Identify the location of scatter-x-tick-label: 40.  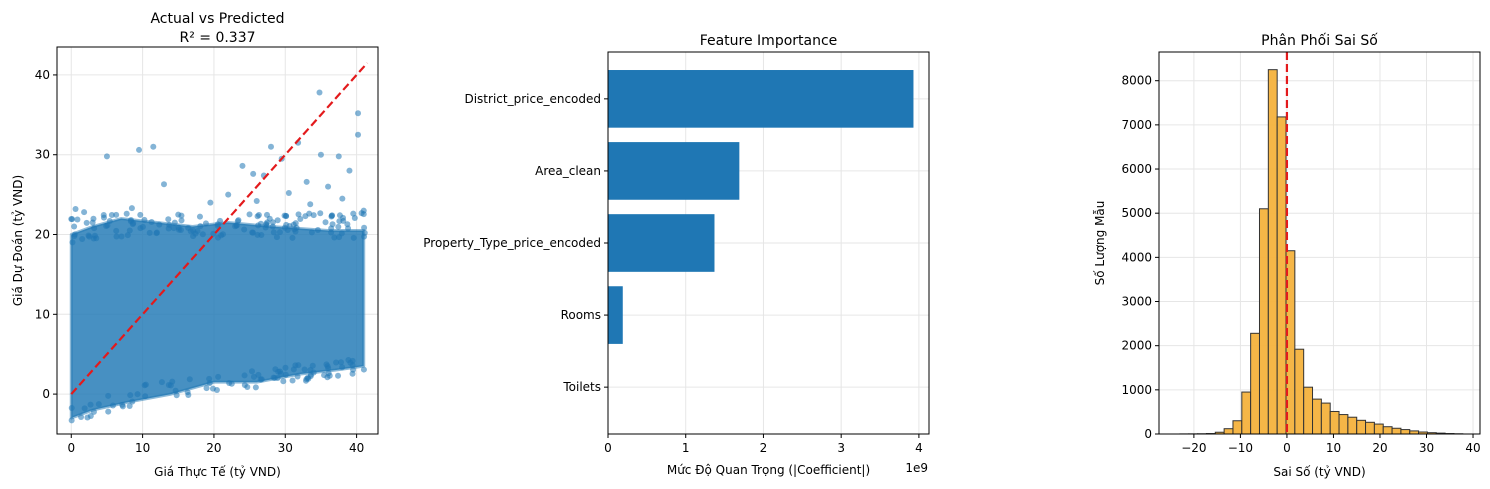
(356, 448).